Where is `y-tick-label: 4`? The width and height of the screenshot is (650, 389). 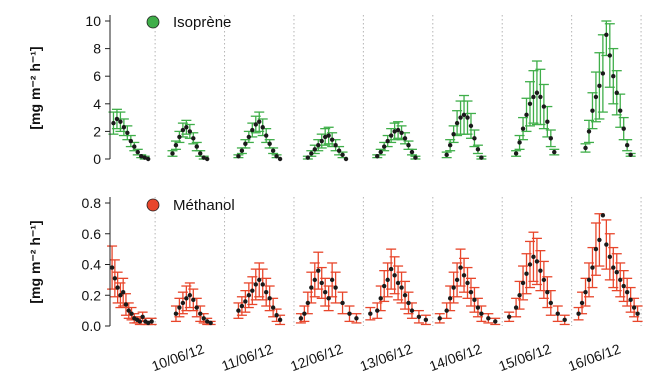 y-tick-label: 4 is located at coordinates (97, 104).